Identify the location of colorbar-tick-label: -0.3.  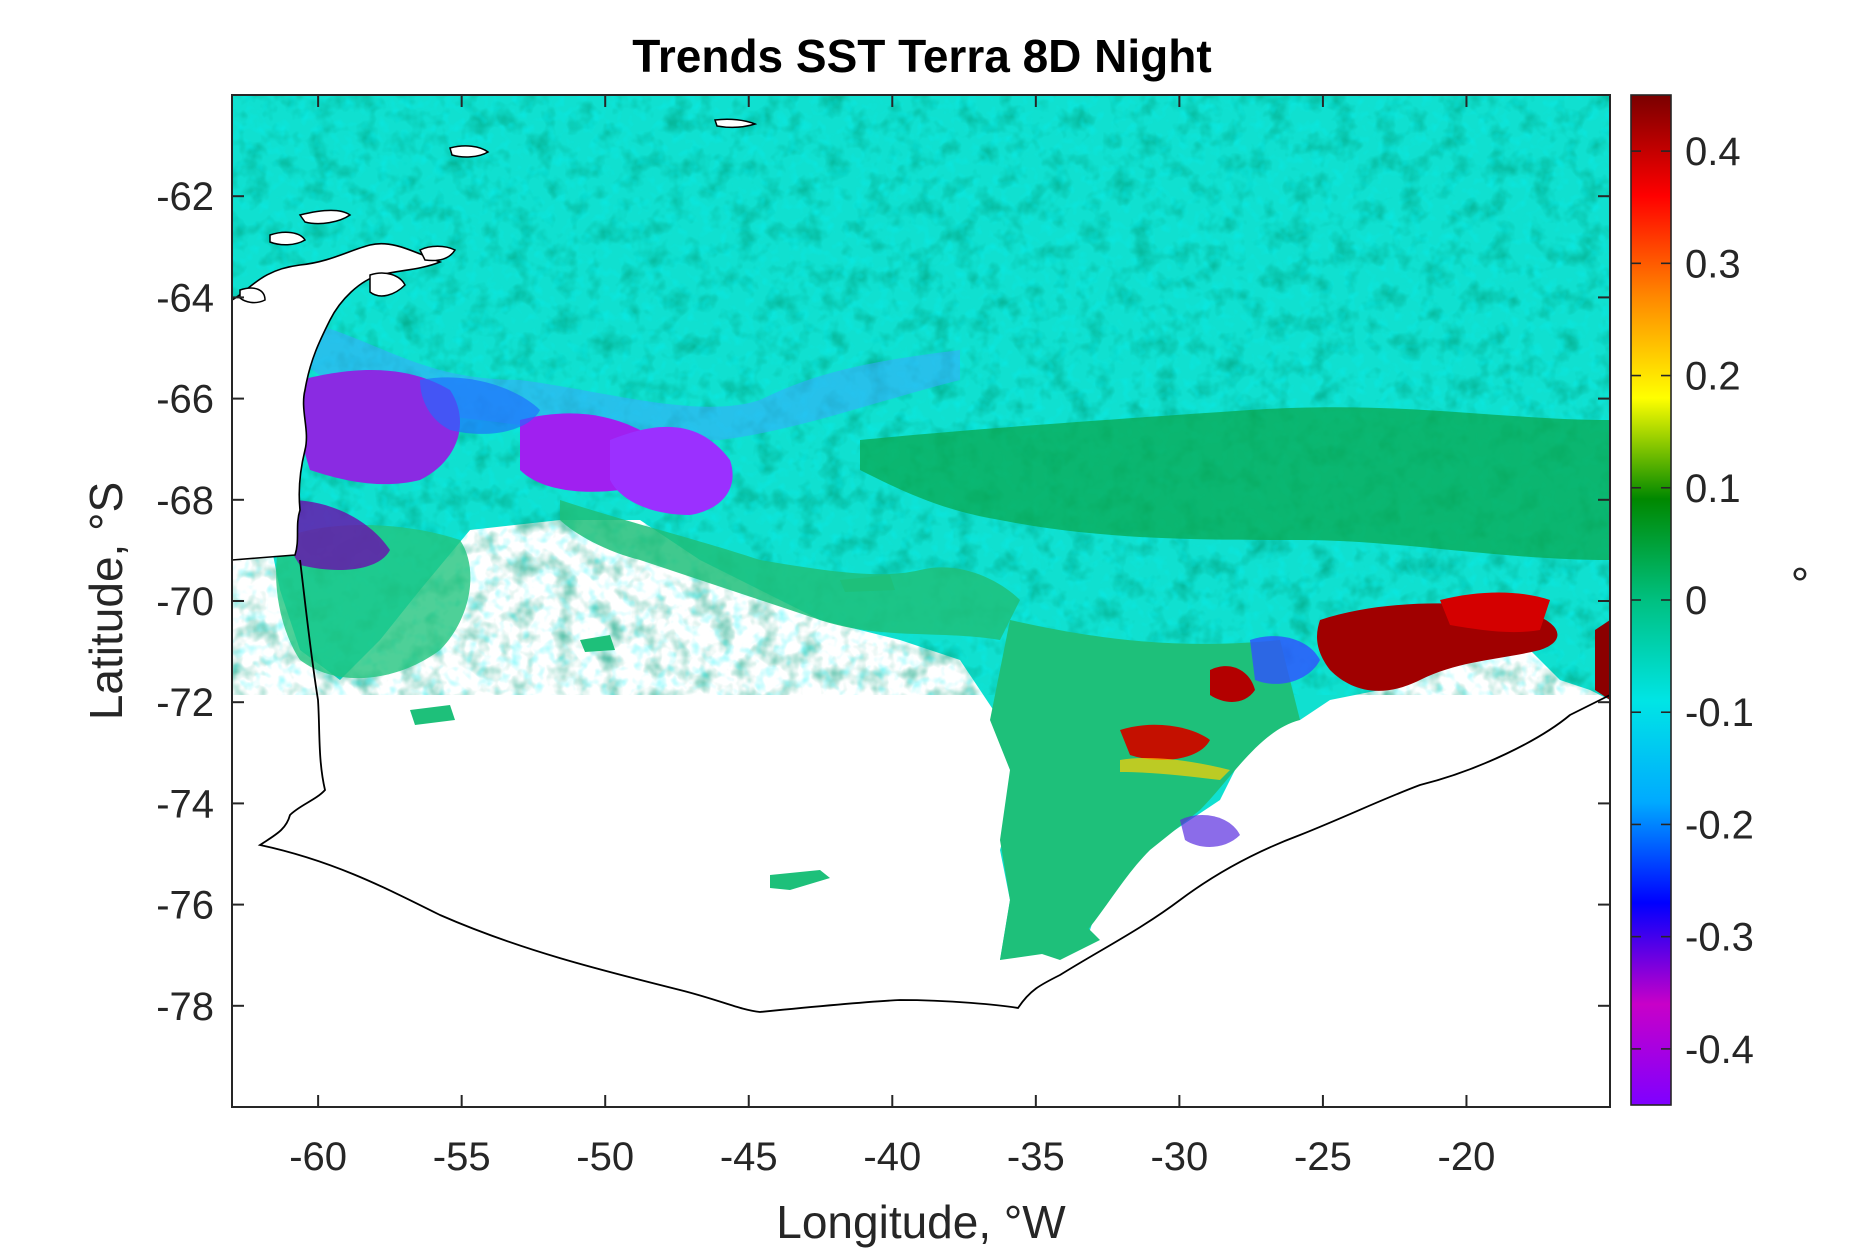
(1719, 938).